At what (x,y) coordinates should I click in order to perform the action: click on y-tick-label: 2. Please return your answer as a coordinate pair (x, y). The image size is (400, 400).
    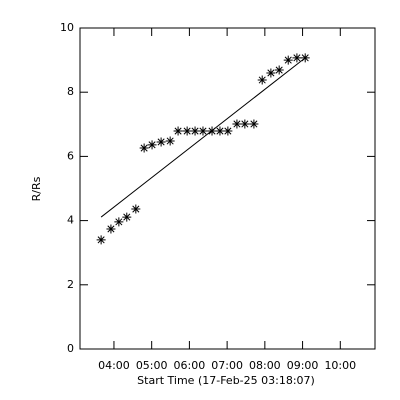
    Looking at the image, I should click on (70, 284).